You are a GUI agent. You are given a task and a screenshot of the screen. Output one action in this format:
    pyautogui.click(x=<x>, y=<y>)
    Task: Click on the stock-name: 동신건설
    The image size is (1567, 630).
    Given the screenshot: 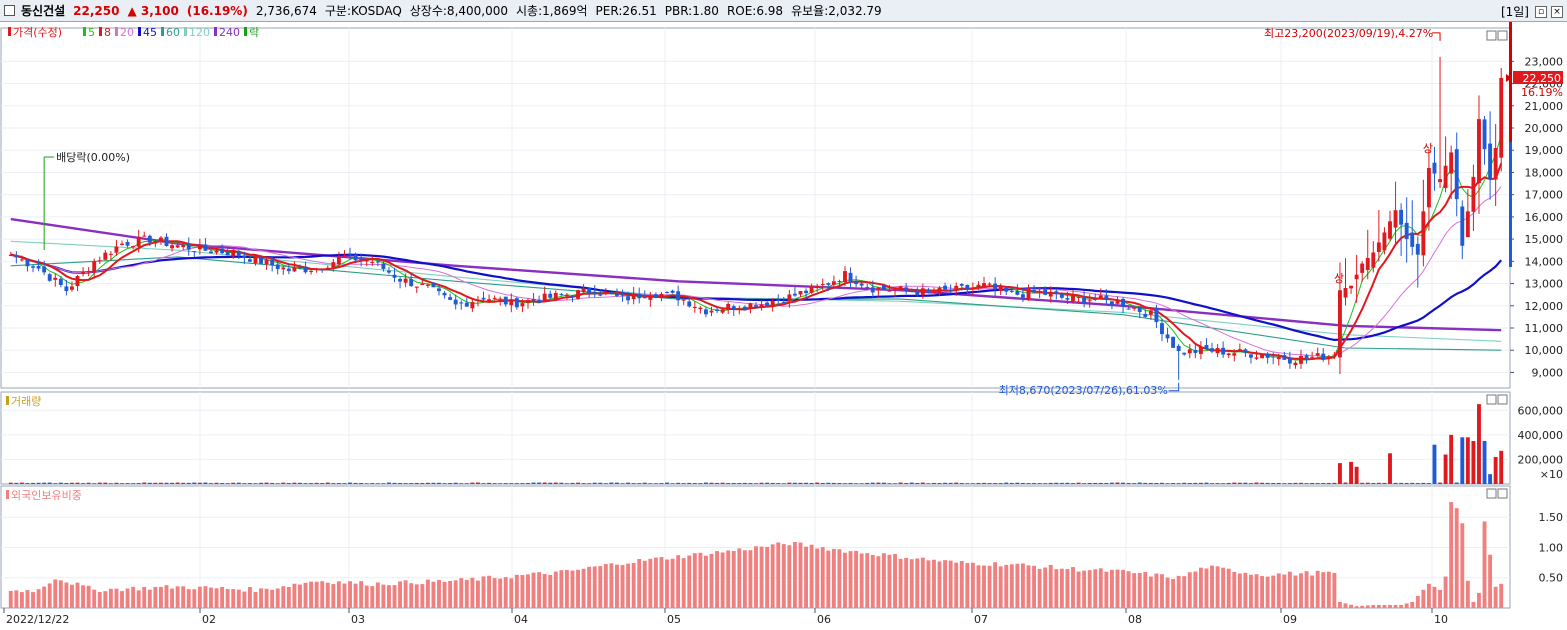 What is the action you would take?
    pyautogui.click(x=43, y=11)
    